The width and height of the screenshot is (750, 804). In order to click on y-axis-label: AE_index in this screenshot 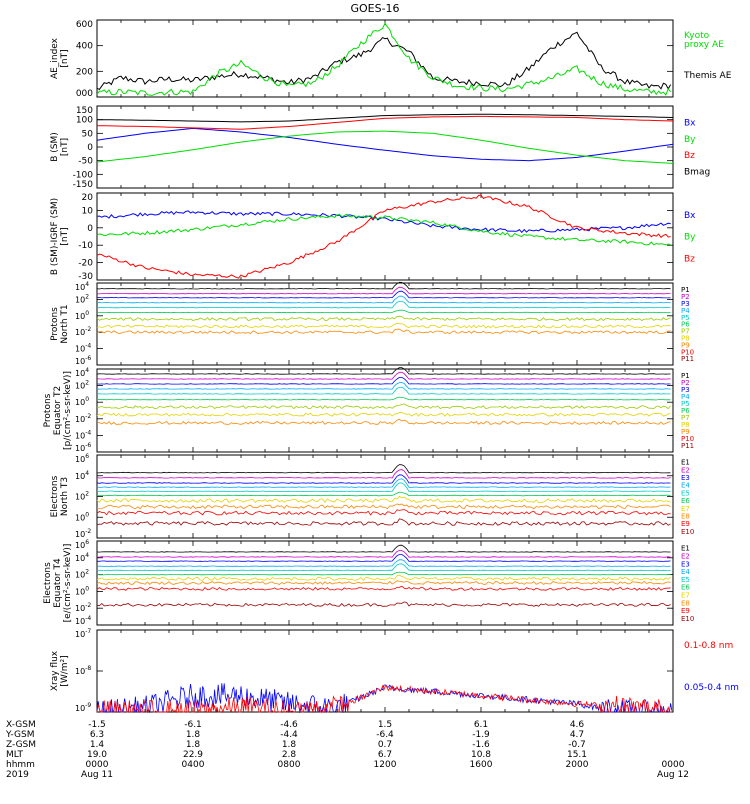, I will do `click(55, 58)`.